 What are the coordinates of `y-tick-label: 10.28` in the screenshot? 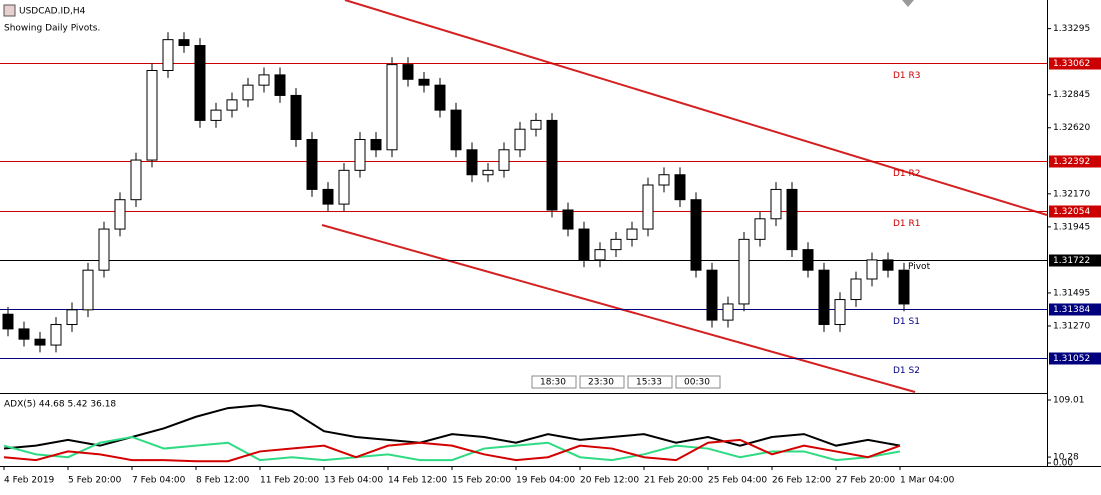 It's located at (1066, 458).